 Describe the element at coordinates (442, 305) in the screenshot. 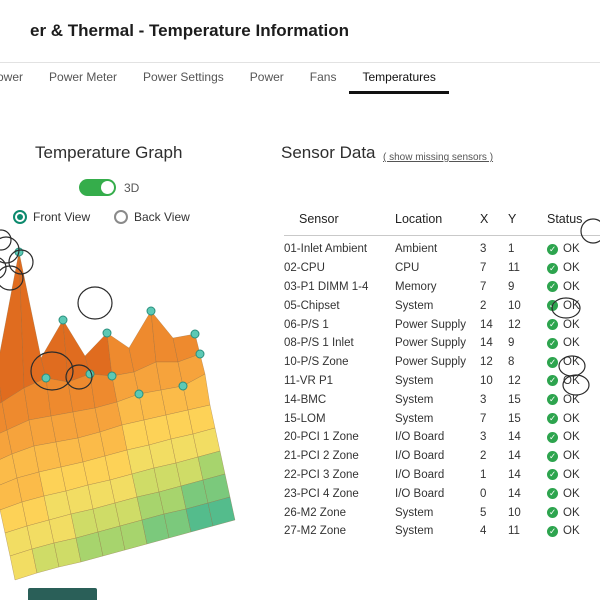

I see `table-row: 05-Chipset System 2 10 ✓ OK` at that location.